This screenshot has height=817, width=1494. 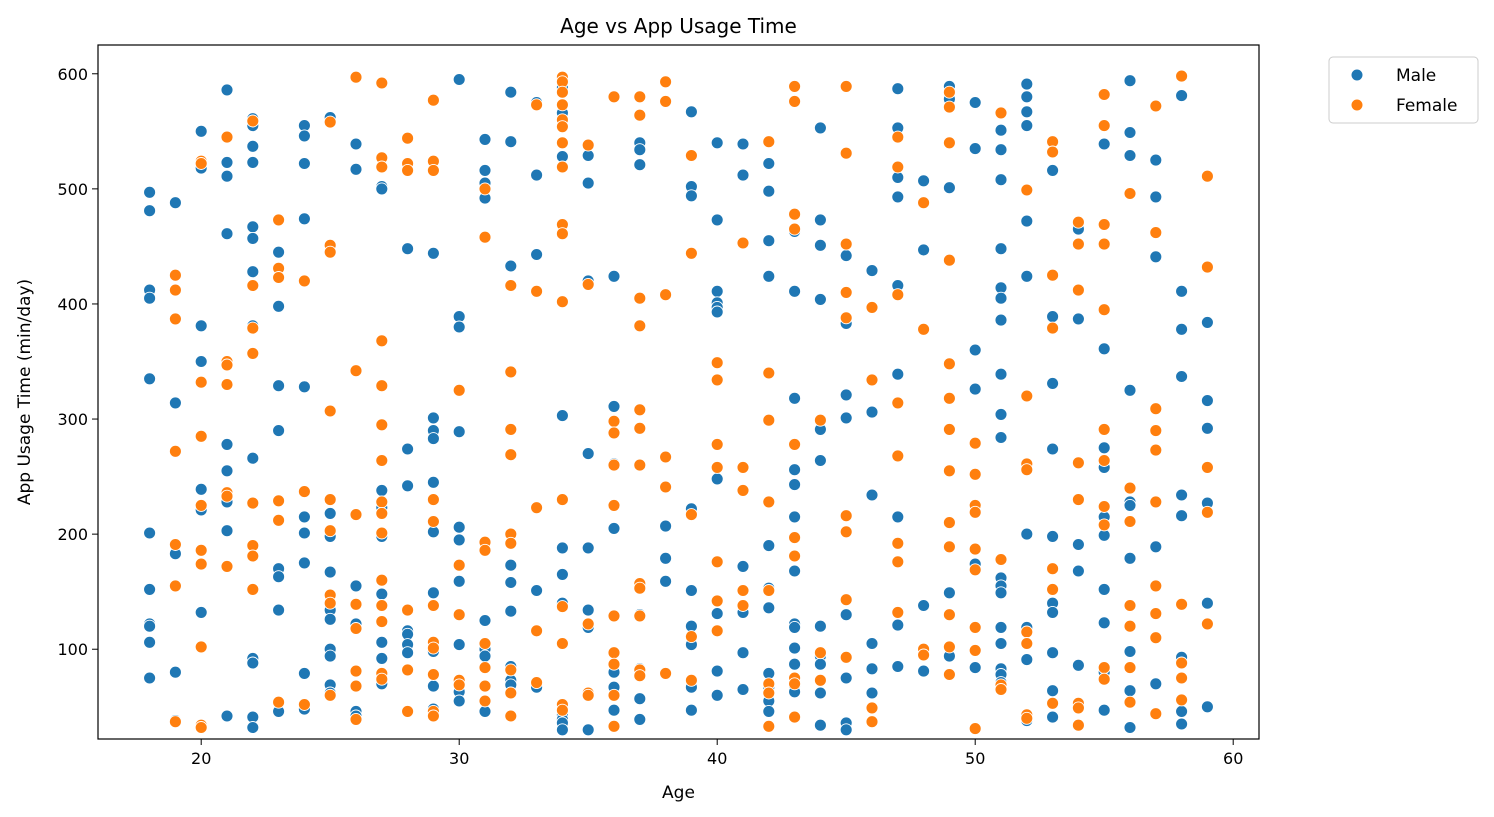 I want to click on legend-label-female: Female, so click(x=1426, y=106).